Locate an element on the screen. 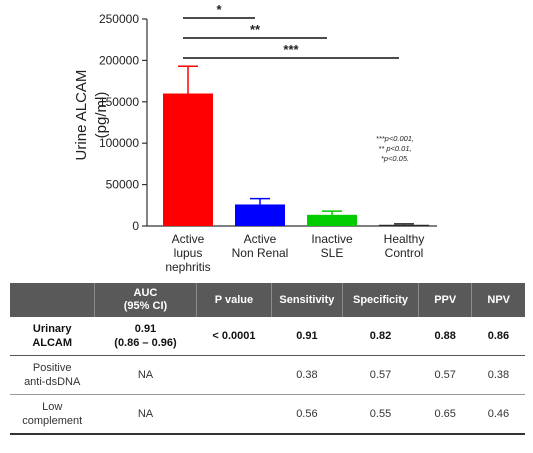  header-cell-sensitivity: Sensitivity is located at coordinates (307, 300).